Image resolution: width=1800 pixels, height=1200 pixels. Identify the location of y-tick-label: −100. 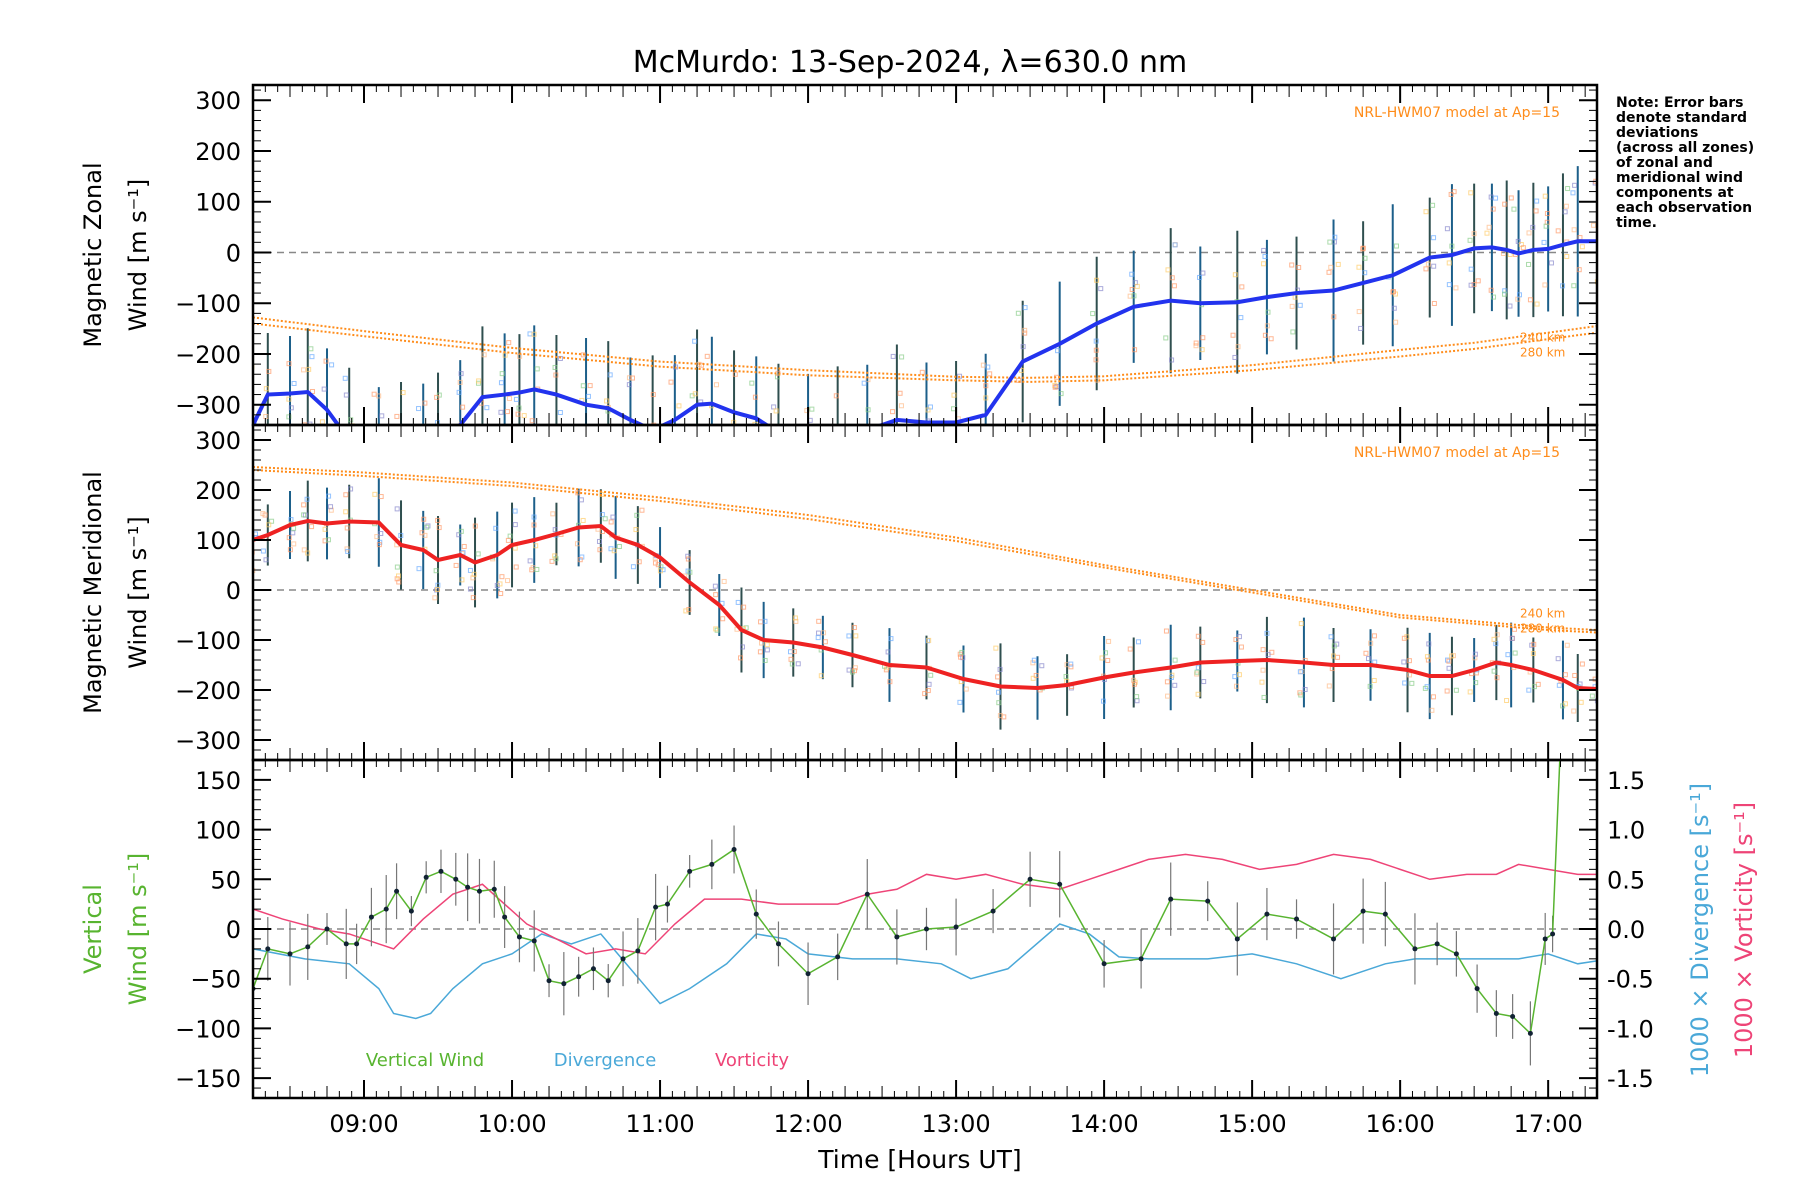
(208, 641).